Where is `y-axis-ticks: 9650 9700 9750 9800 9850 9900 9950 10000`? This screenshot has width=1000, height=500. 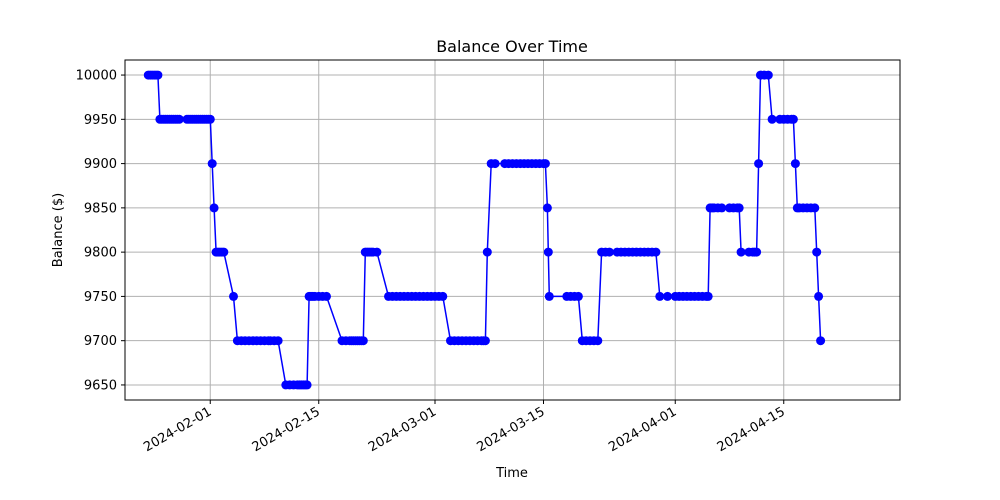
y-axis-ticks: 9650 9700 9750 9800 9850 9900 9950 10000 is located at coordinates (100, 231).